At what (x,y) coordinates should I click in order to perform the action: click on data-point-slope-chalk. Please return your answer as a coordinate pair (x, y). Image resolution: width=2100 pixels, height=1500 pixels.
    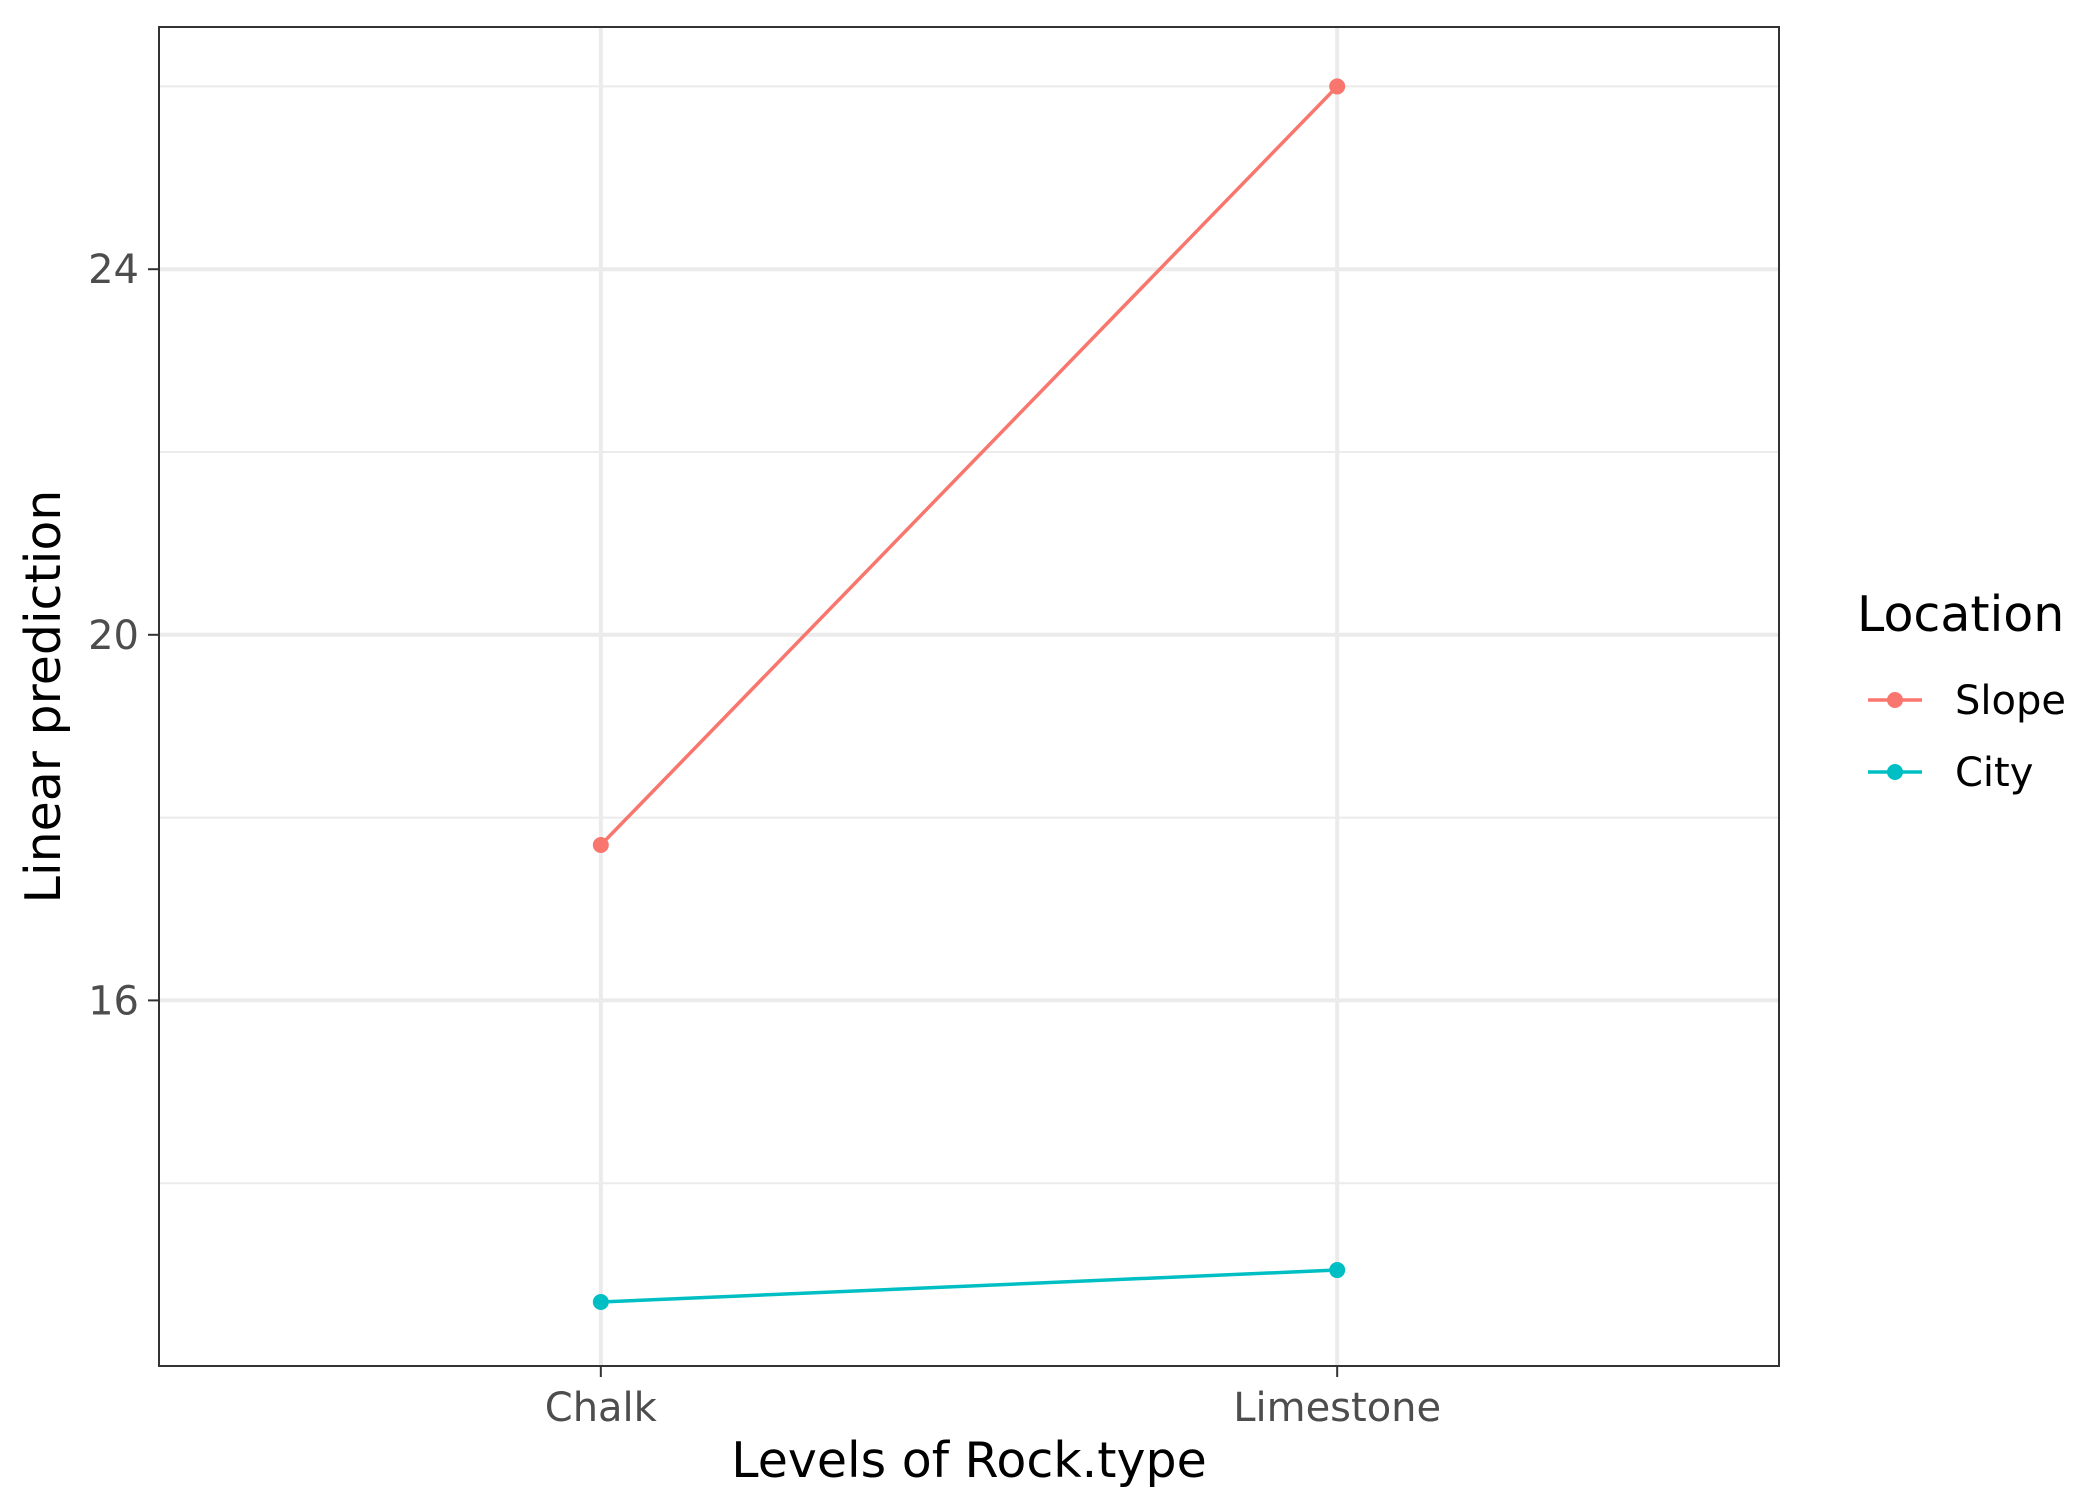
    Looking at the image, I should click on (600, 845).